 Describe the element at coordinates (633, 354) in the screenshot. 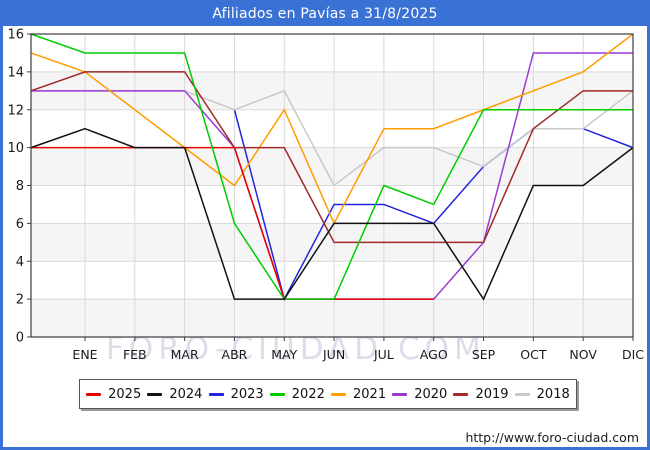

I see `x-tick-label: DIC` at that location.